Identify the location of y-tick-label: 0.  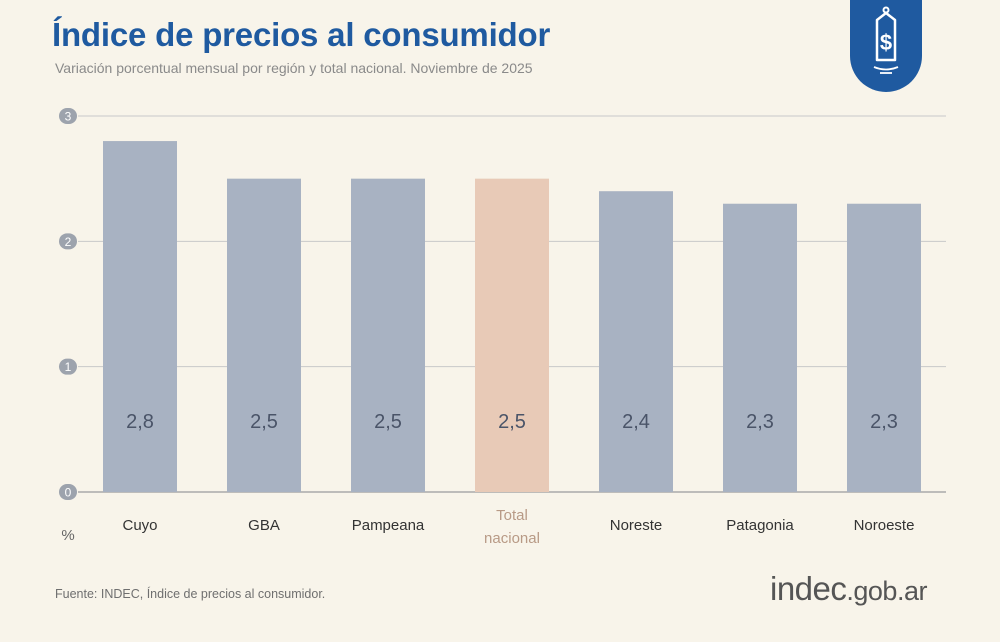
(68, 493).